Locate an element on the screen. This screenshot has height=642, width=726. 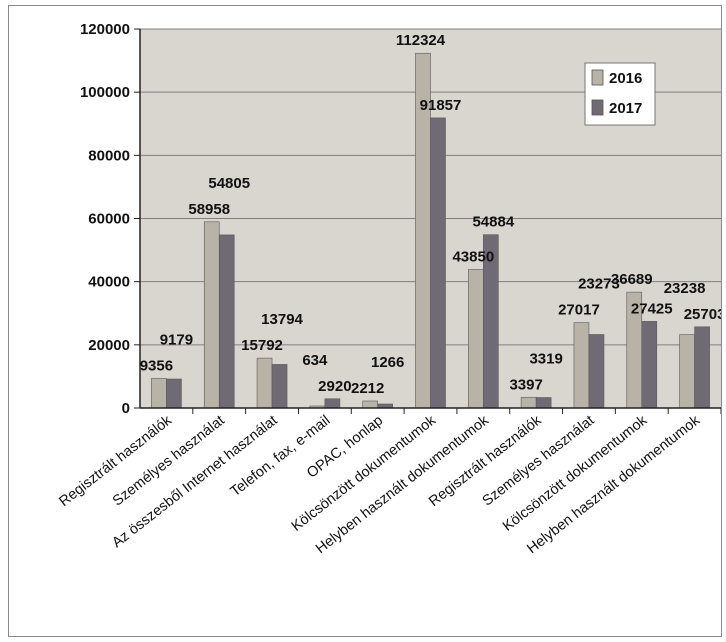
legend-label-2016: 2016 is located at coordinates (625, 78).